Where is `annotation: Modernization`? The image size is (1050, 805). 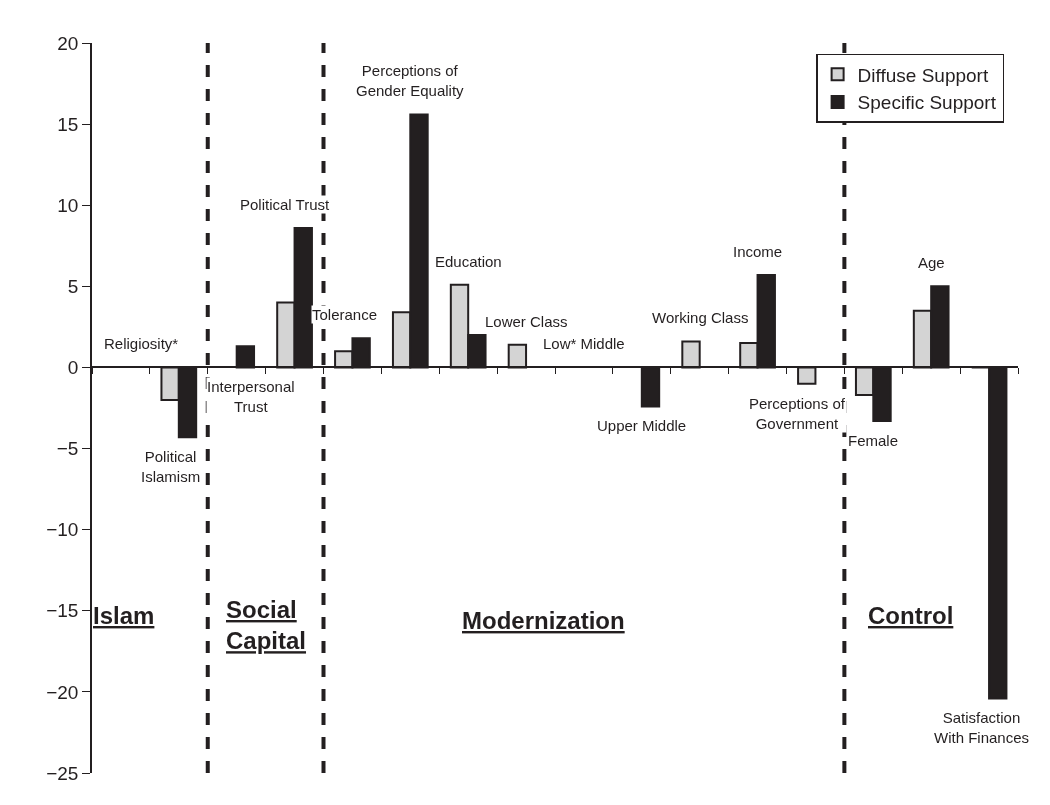
annotation: Modernization is located at coordinates (543, 620).